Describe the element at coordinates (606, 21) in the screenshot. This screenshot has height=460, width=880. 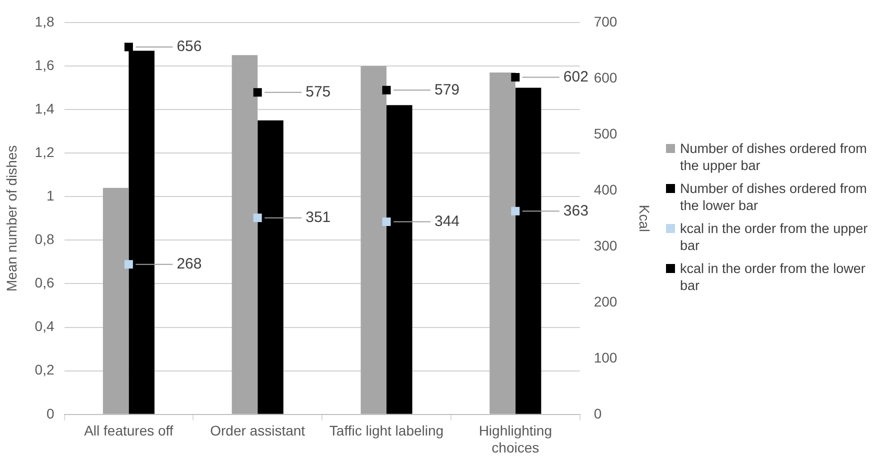
I see `y2-tick-label: 700` at that location.